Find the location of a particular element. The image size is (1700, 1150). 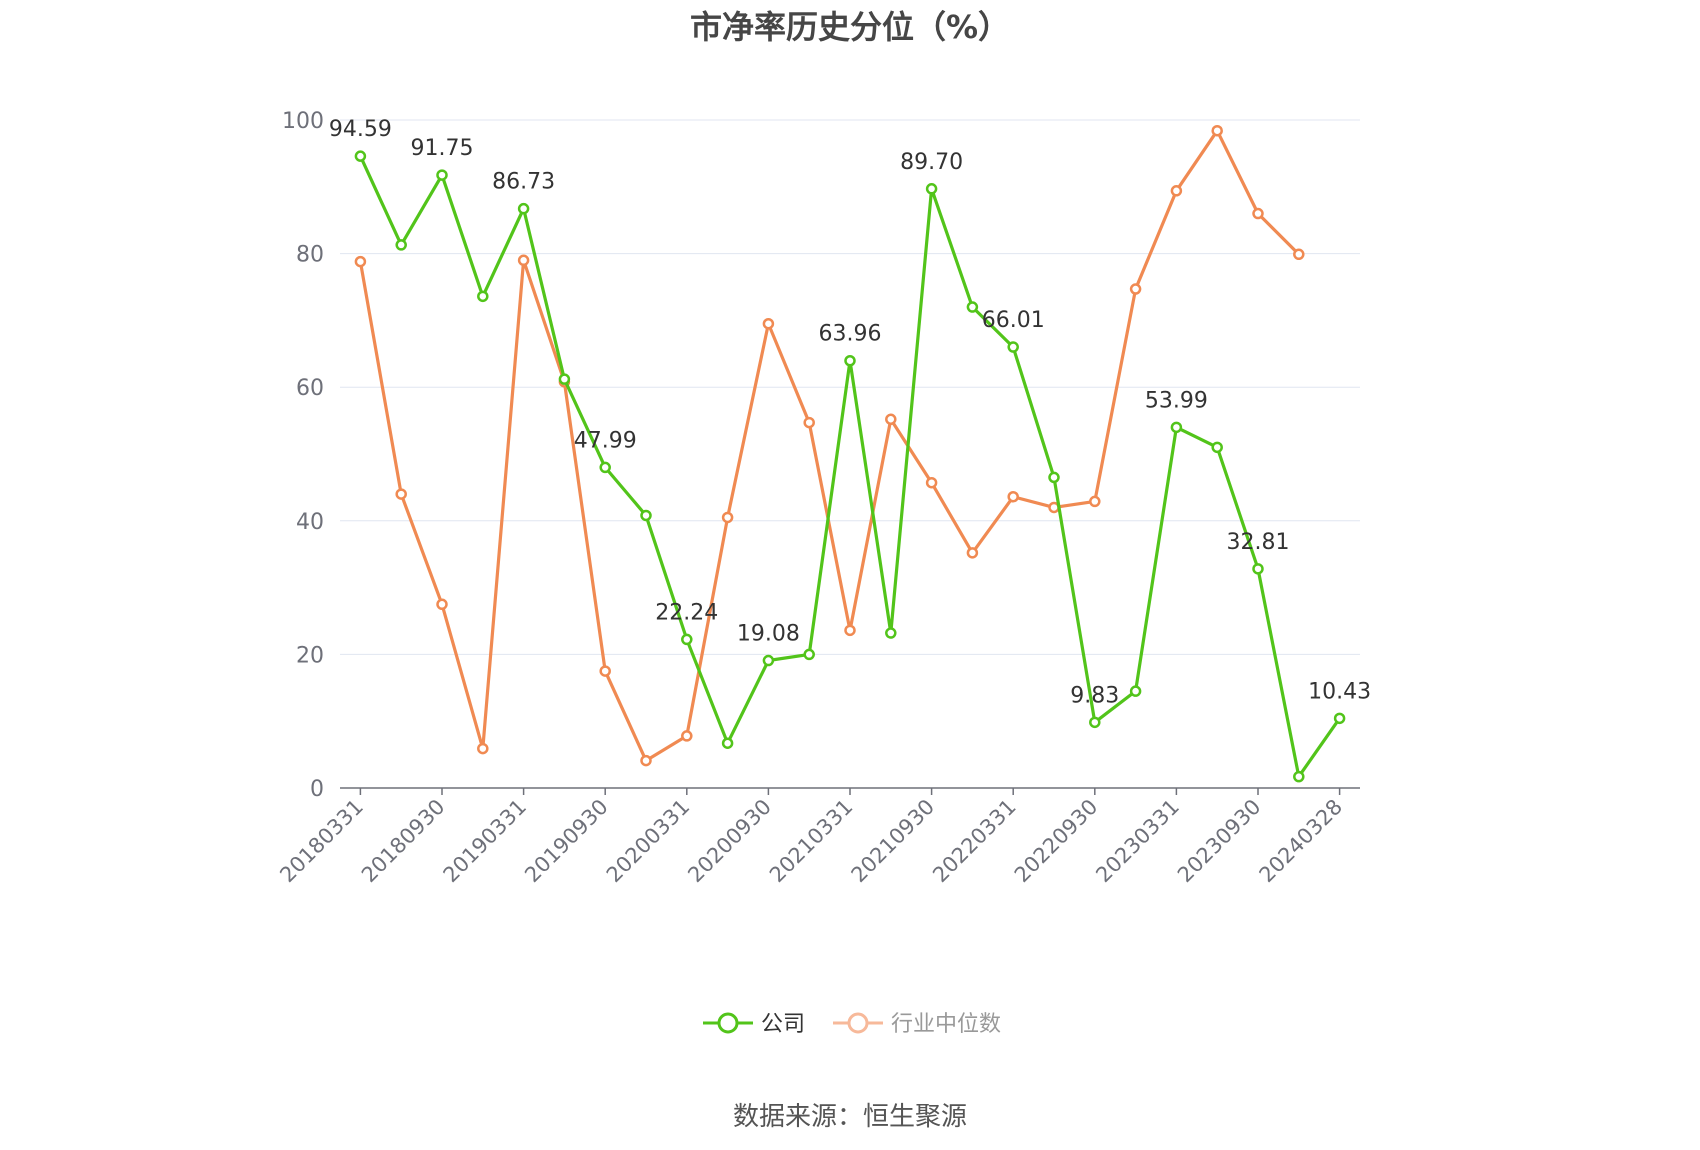

y-tick-label: 40 is located at coordinates (310, 522).